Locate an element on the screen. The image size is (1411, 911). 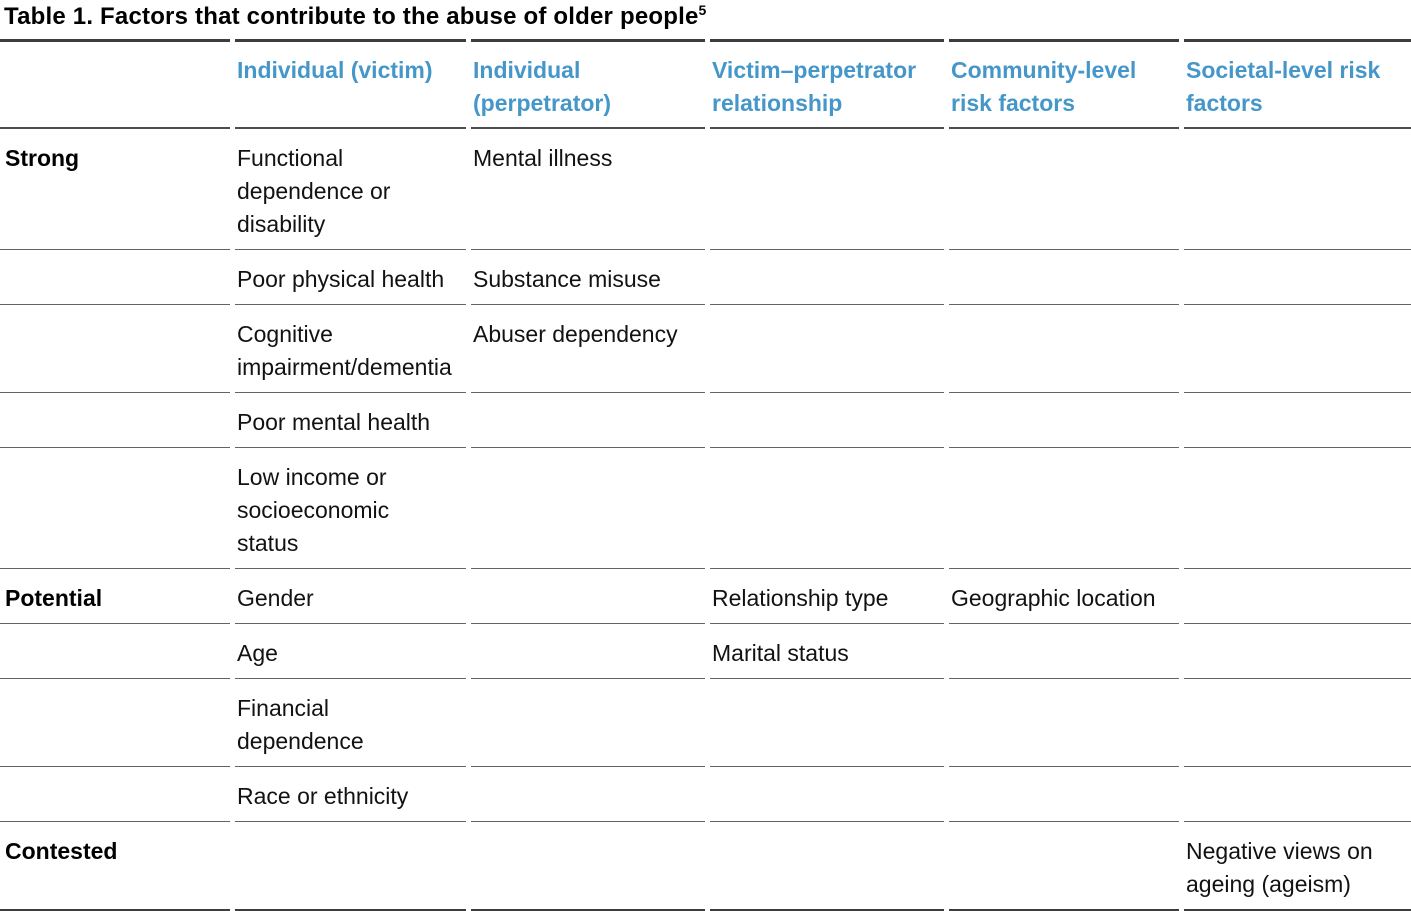
column-header-individual-perpetrator: Individual (perpetrator) is located at coordinates (588, 84).